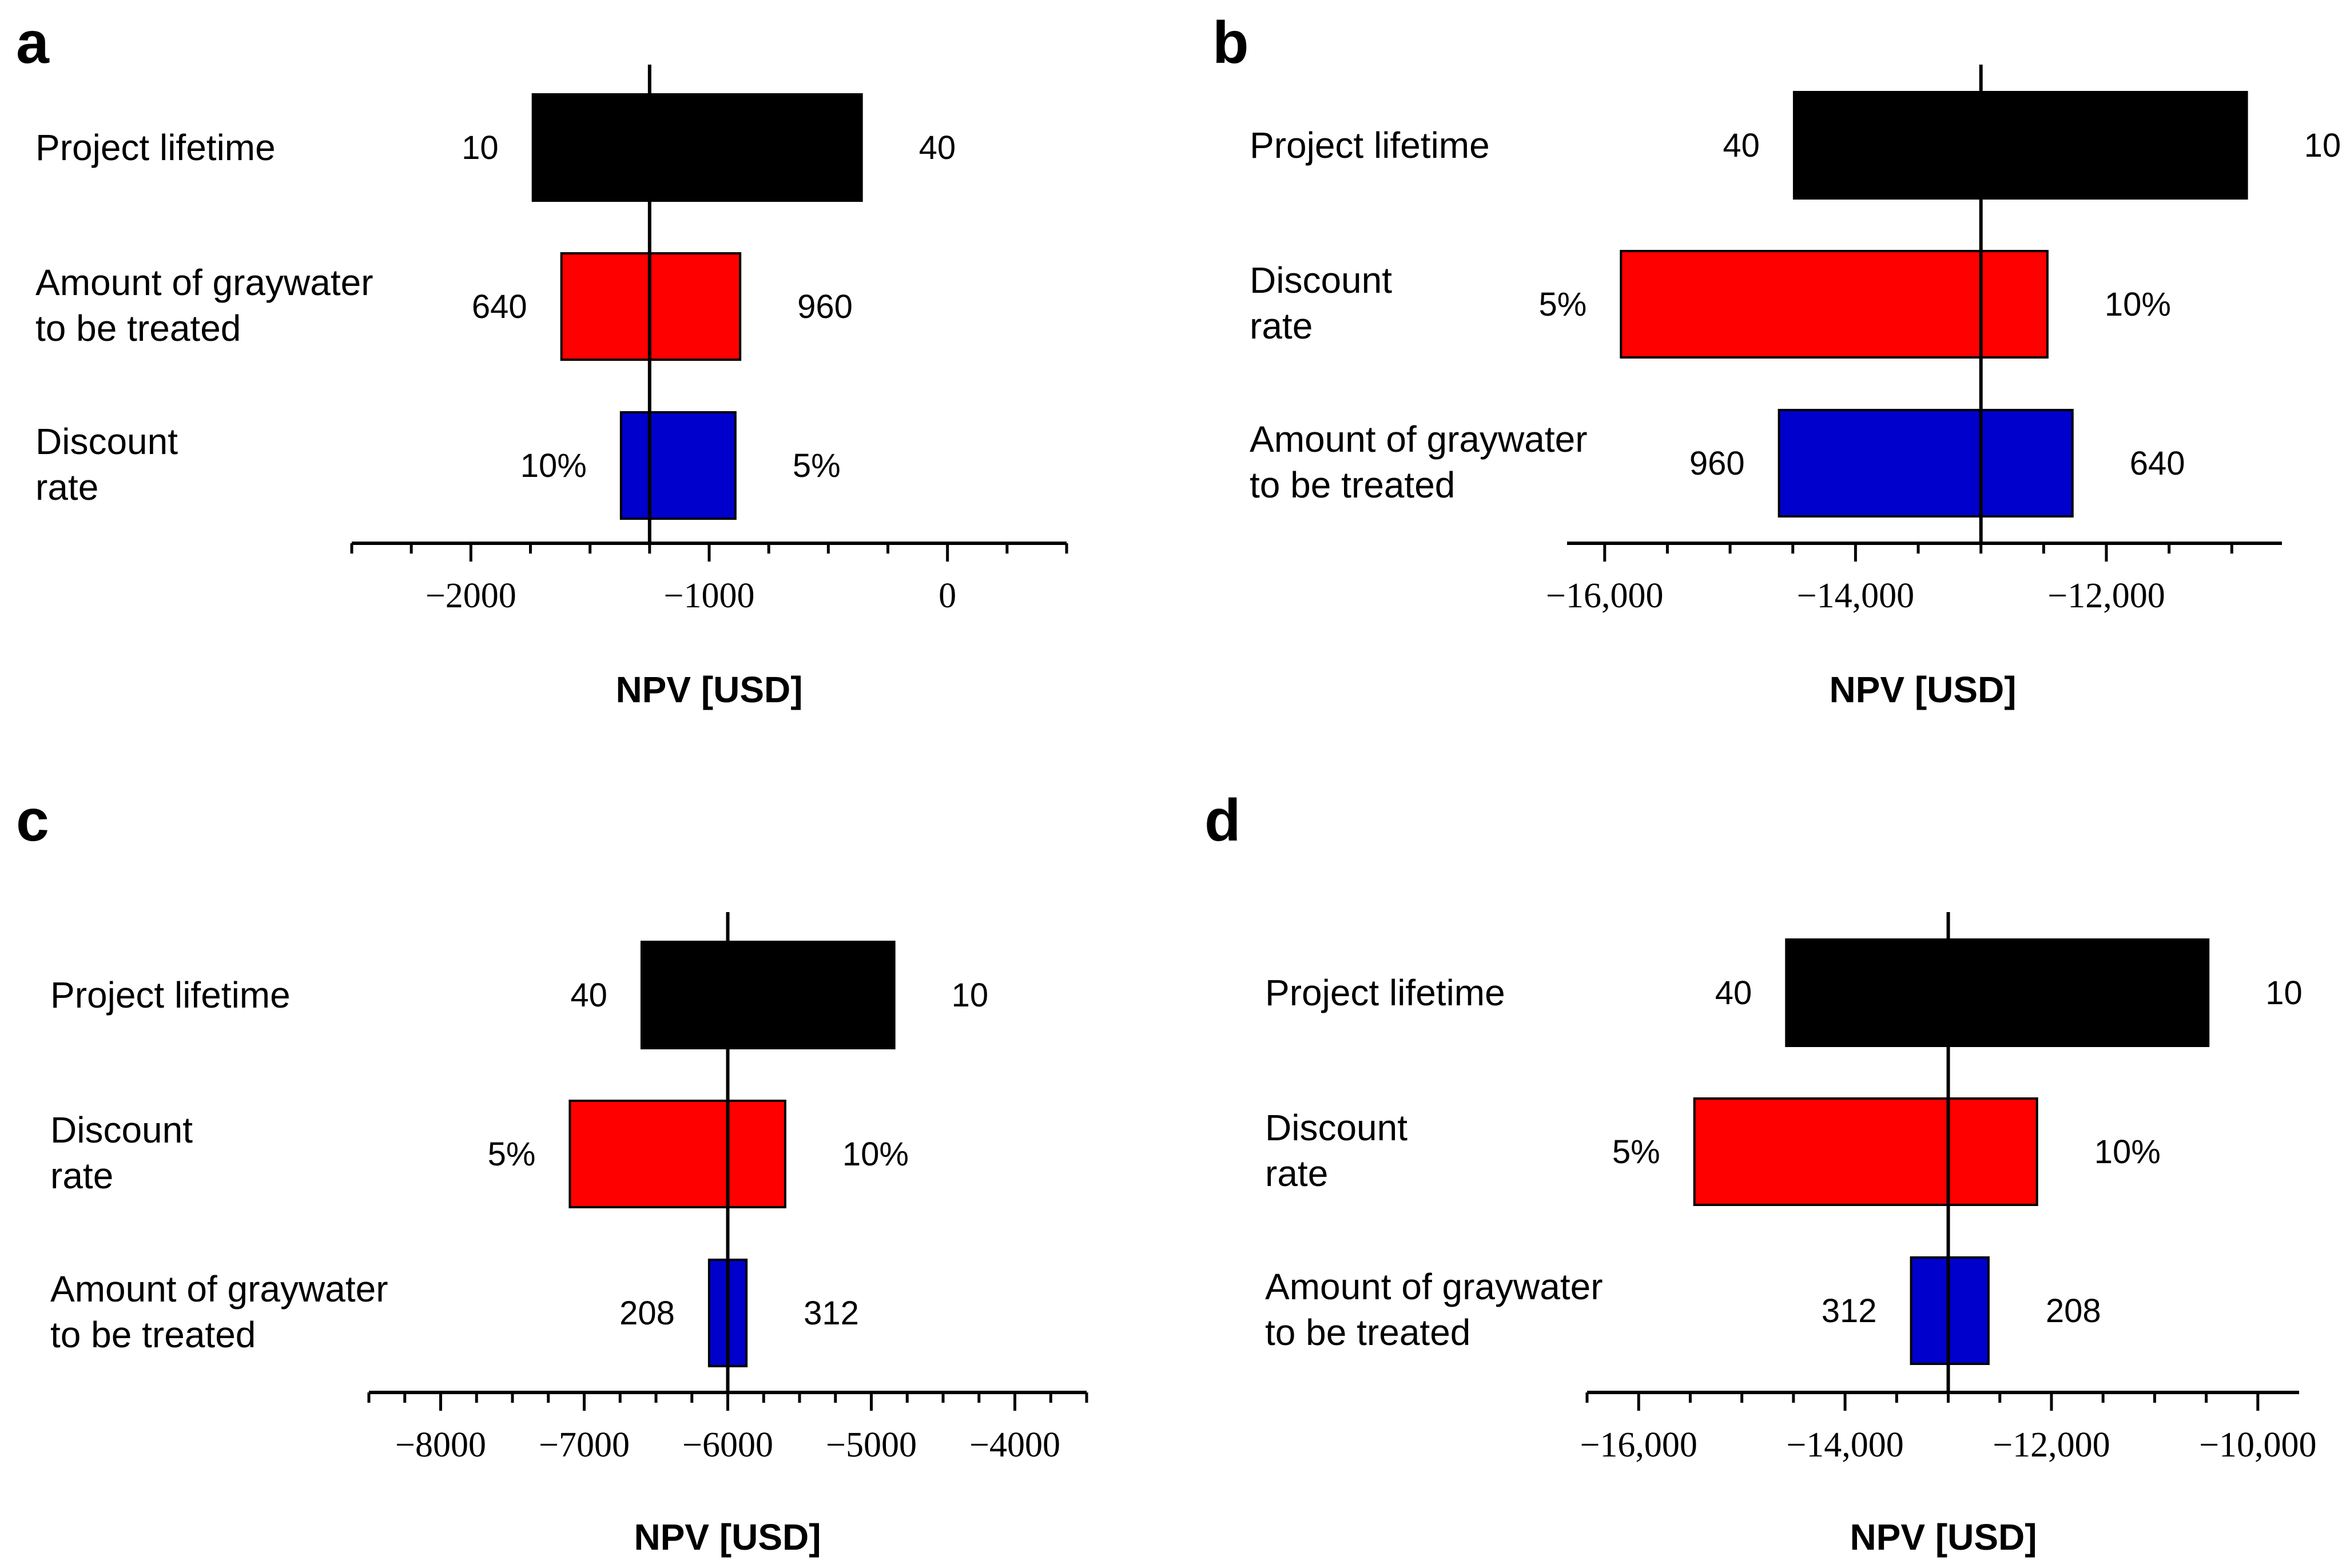 The height and width of the screenshot is (1568, 2342). Describe the element at coordinates (1926, 463) in the screenshot. I see `bar-amount-of-graywater-to-be-treated` at that location.